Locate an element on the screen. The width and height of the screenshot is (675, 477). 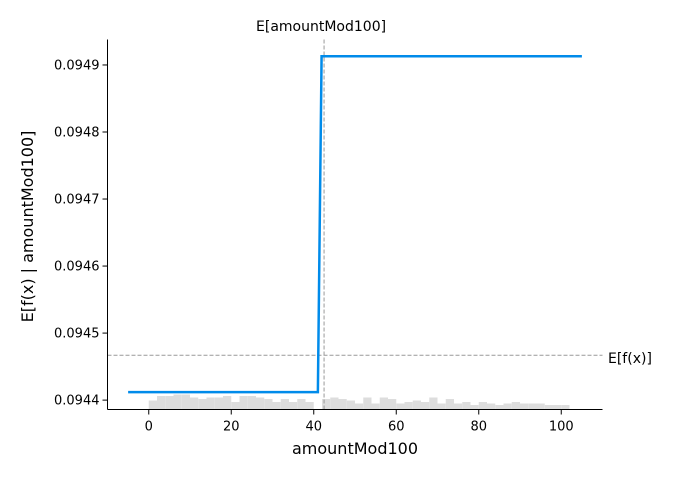
x-axis-title: amountMod100 is located at coordinates (355, 448).